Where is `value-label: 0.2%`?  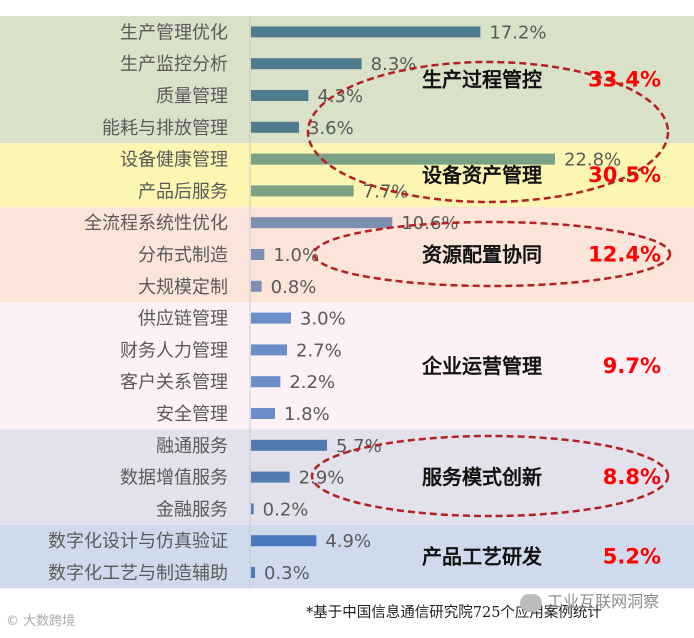 value-label: 0.2% is located at coordinates (286, 509).